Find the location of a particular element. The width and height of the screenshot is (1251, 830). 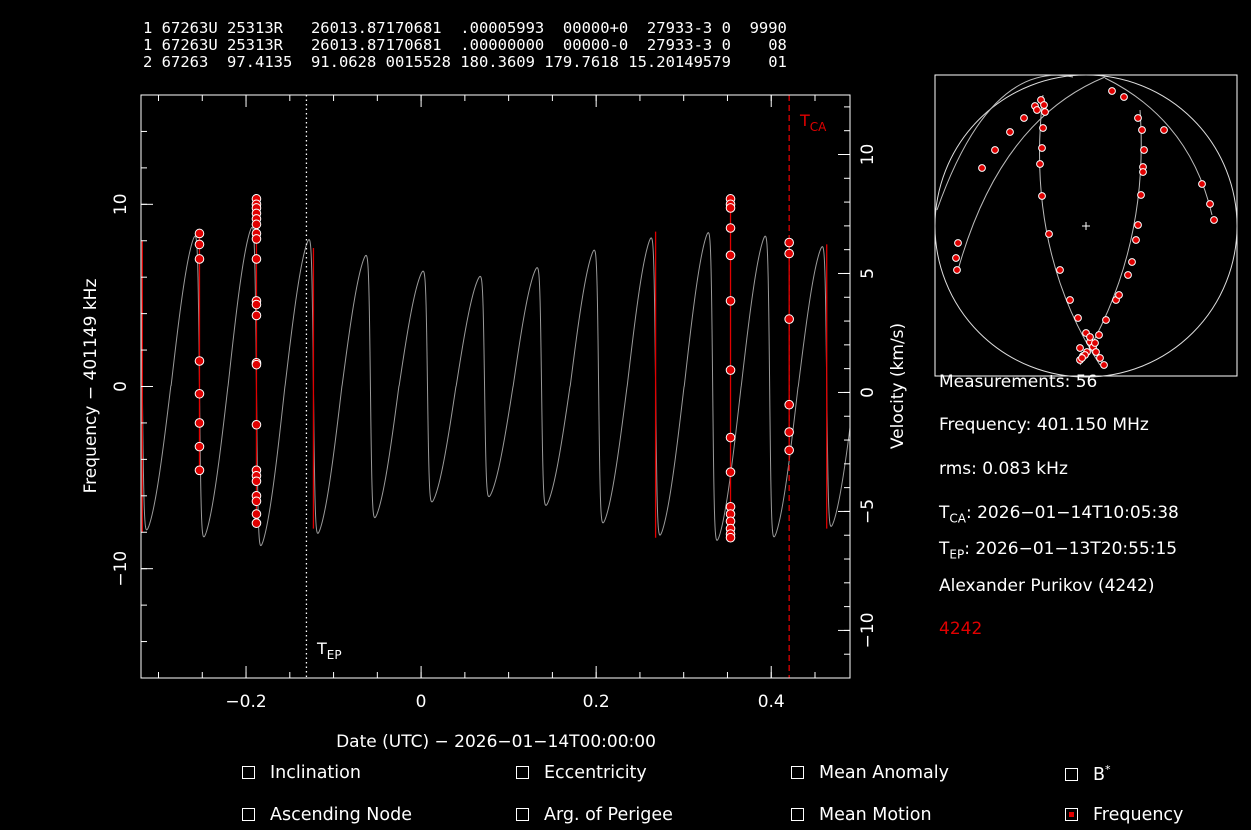

option-ascending-node: Ascending Node is located at coordinates (327, 815).